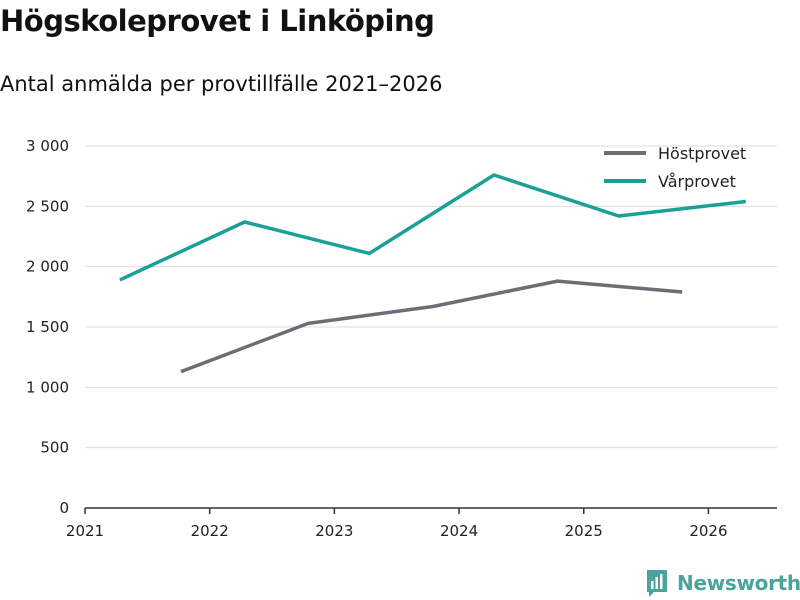 The width and height of the screenshot is (800, 600). What do you see at coordinates (697, 181) in the screenshot?
I see `legend-label: Vårprovet` at bounding box center [697, 181].